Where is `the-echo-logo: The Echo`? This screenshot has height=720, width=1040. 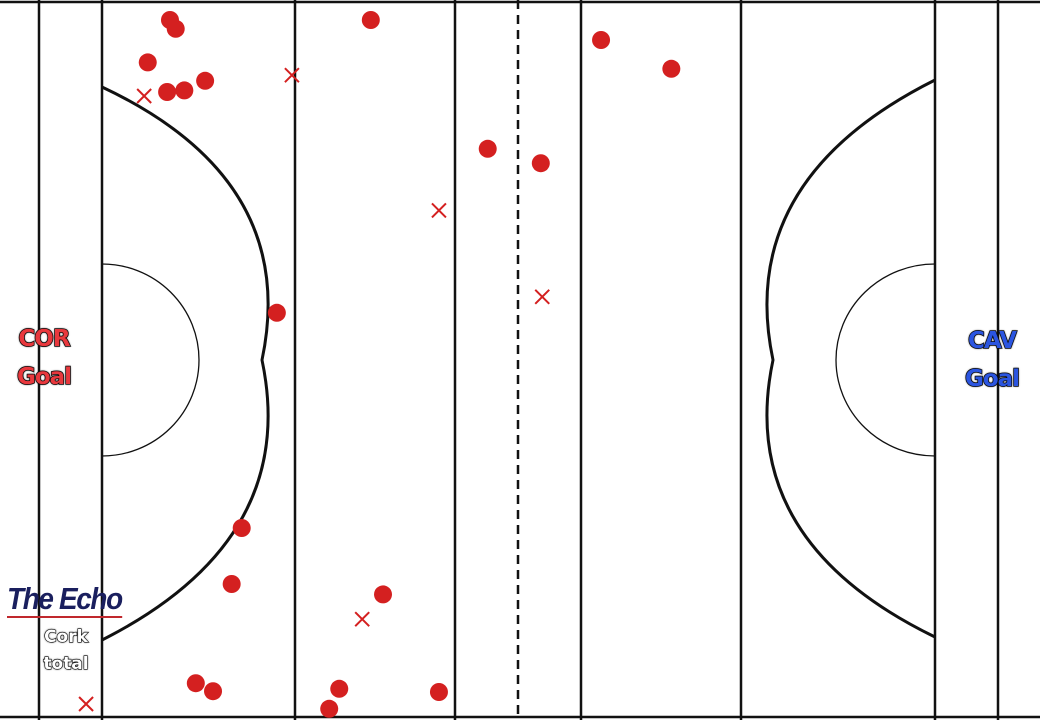
the-echo-logo: The Echo is located at coordinates (65, 599).